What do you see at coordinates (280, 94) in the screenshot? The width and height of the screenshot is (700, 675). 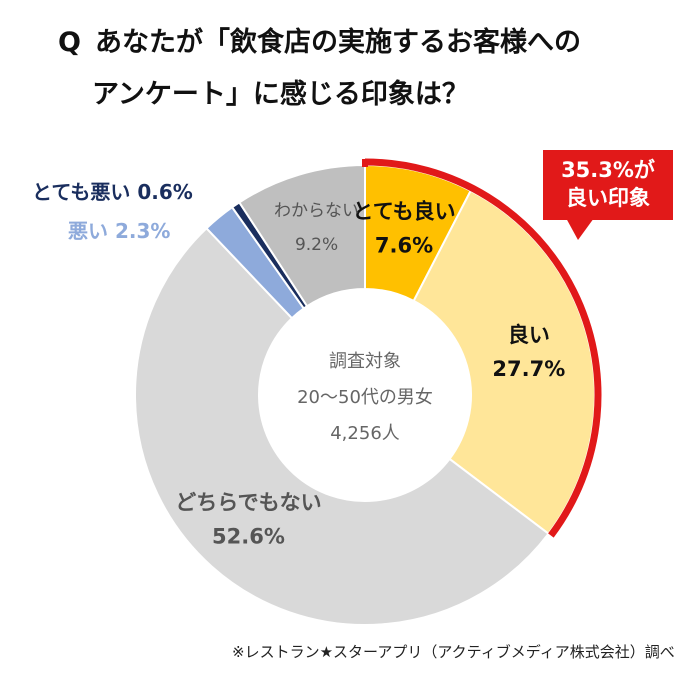 I see `chart-title-line2: アンケート」に感じる印象は？` at bounding box center [280, 94].